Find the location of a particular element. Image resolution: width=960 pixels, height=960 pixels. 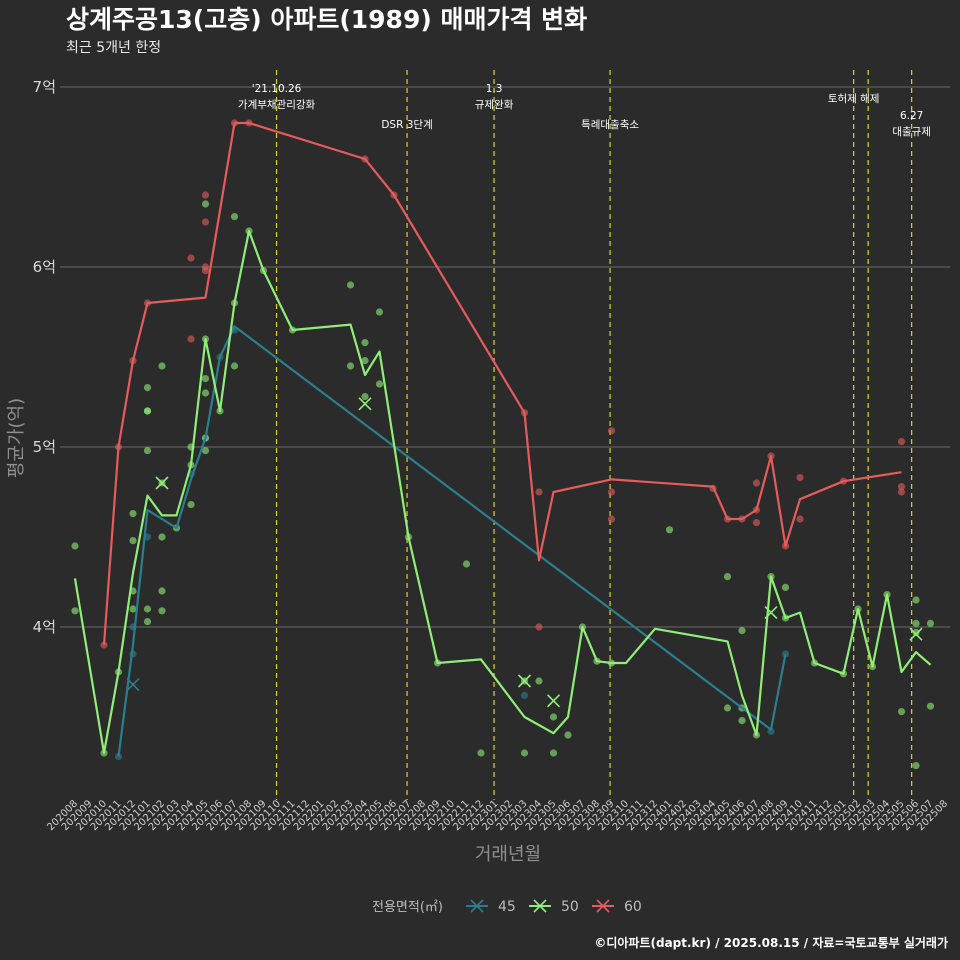

event-annotation: 6.27 is located at coordinates (911, 116).